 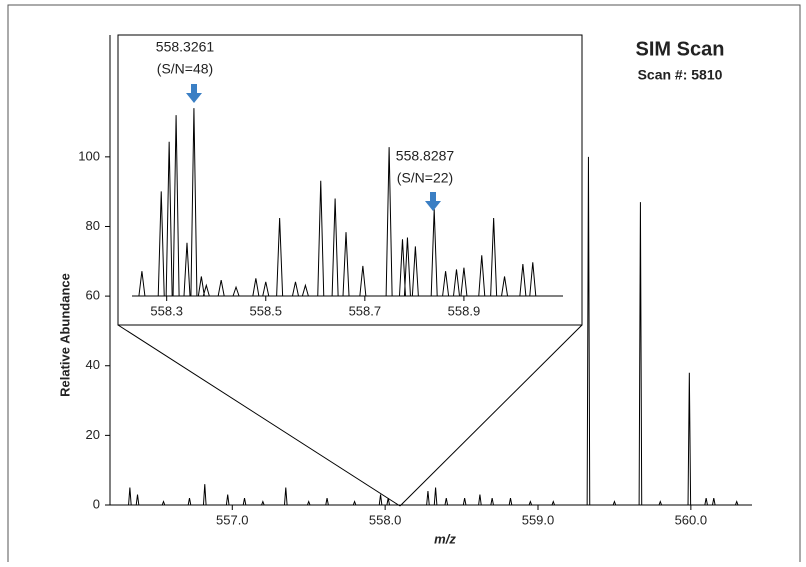 What do you see at coordinates (691, 519) in the screenshot?
I see `x-tick-label: 560.0` at bounding box center [691, 519].